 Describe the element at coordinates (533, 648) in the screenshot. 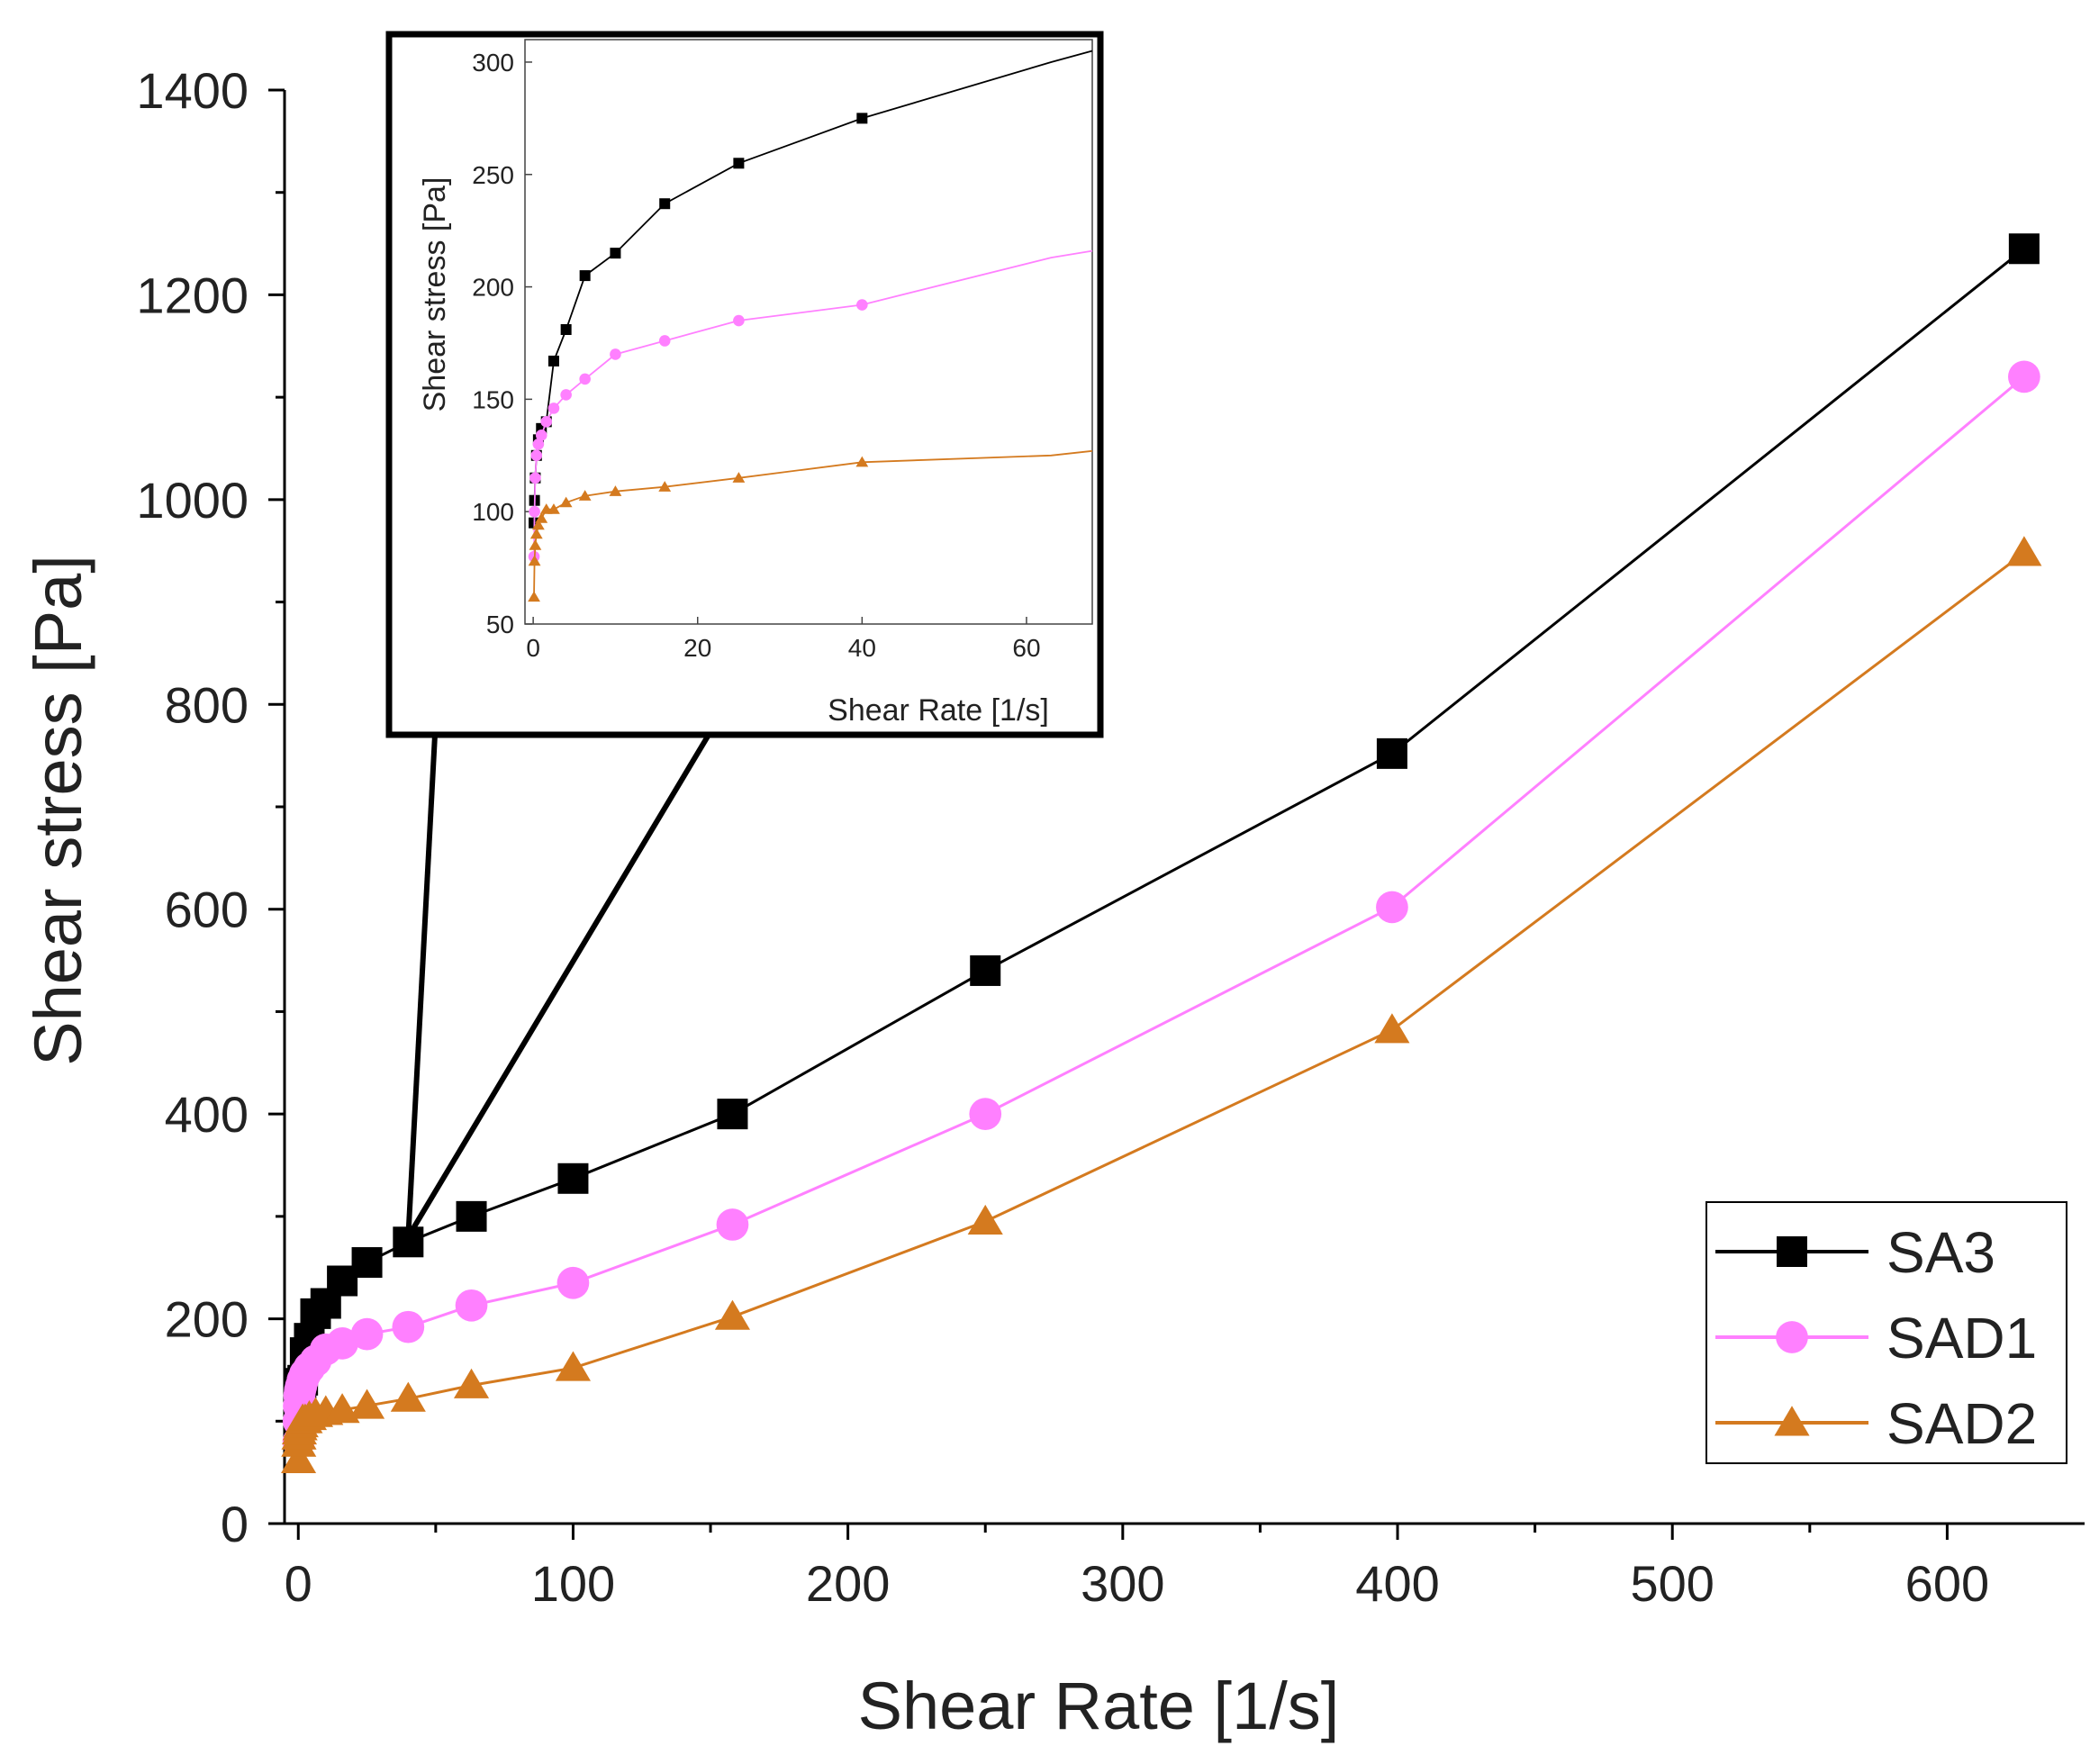

I see `inset-x-tick-label: 0` at that location.